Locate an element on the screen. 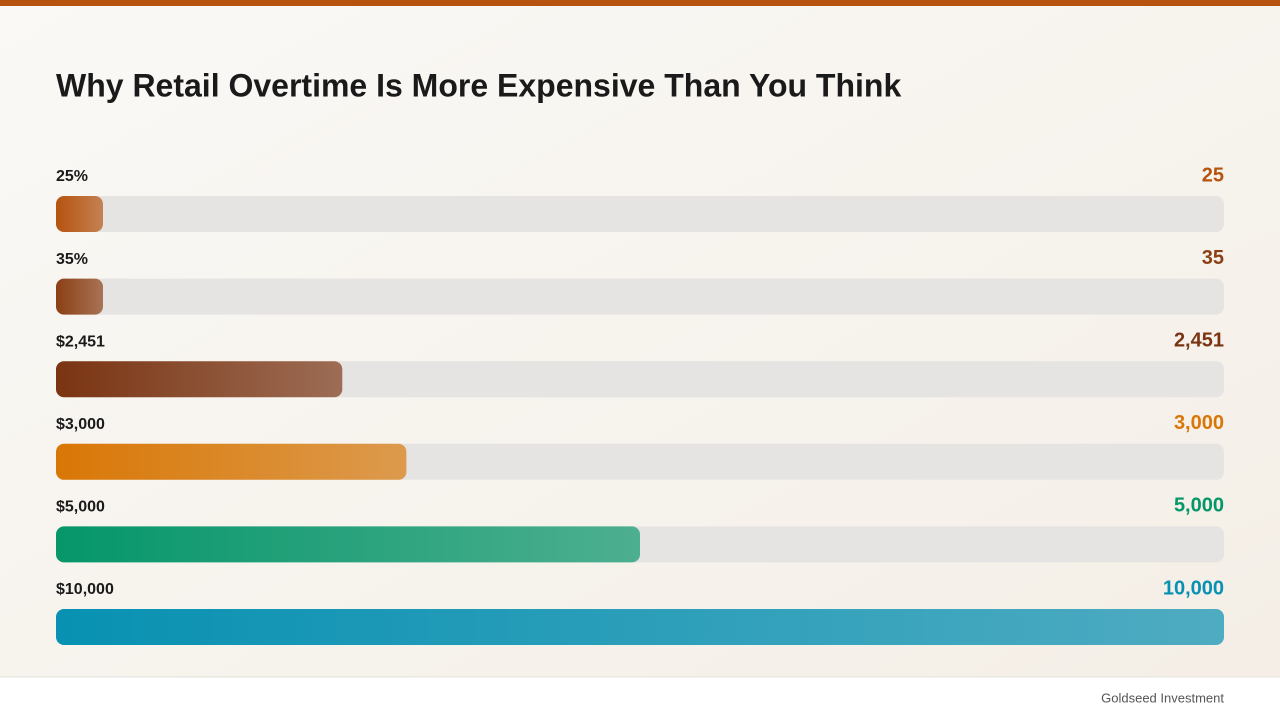  value-label: 3,000 is located at coordinates (1199, 423).